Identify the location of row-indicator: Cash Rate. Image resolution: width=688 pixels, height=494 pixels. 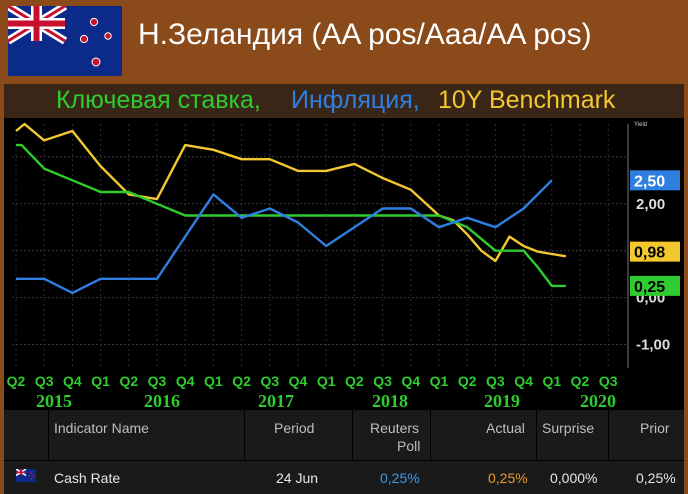
(87, 478).